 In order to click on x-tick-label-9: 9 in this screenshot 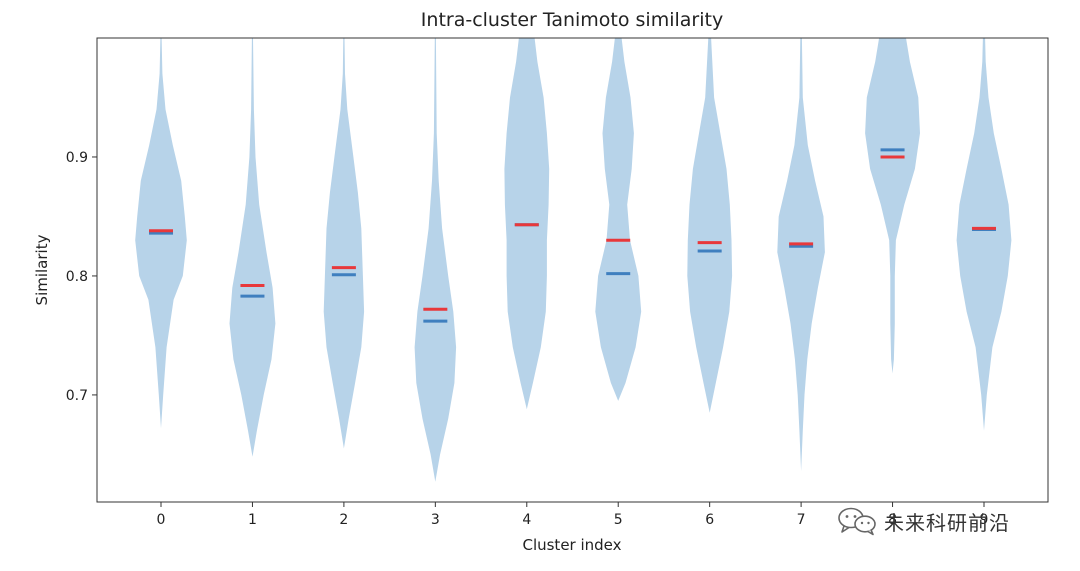, I will do `click(984, 520)`.